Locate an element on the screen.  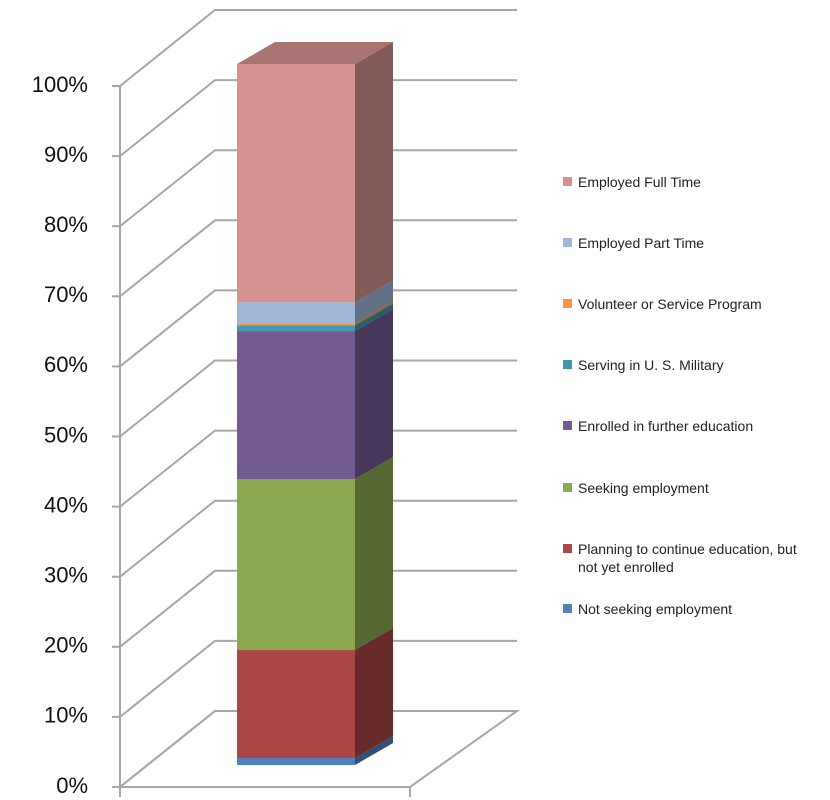
y-tick-label: 80% is located at coordinates (66, 224).